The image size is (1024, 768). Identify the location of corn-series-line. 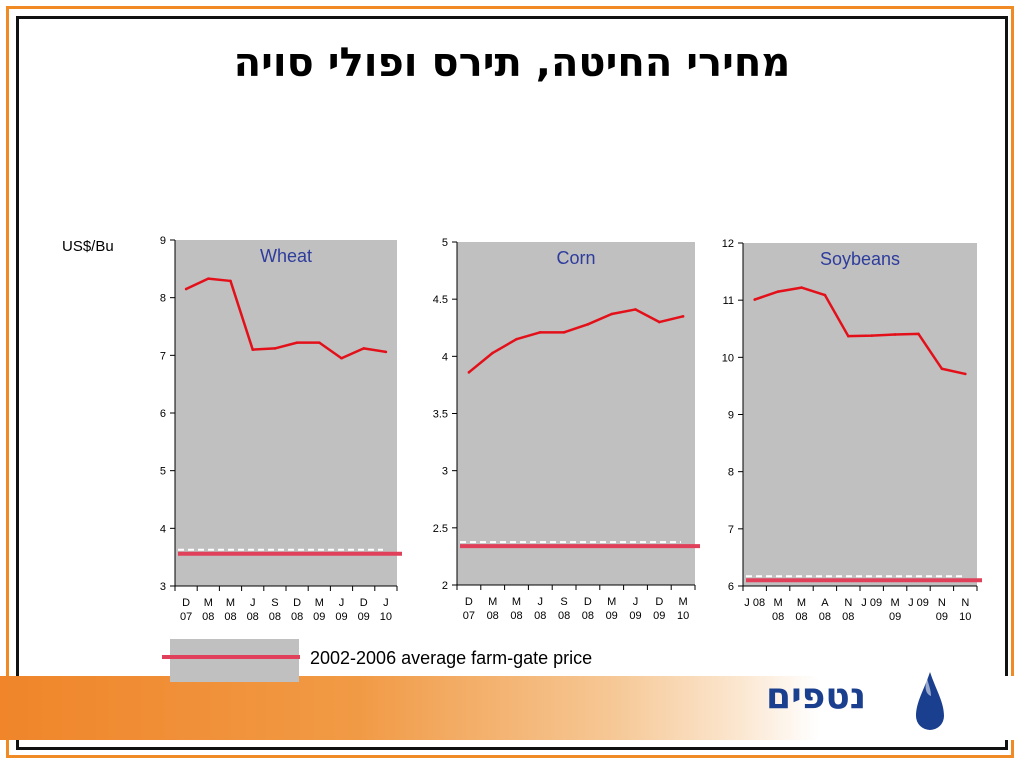
(576, 341).